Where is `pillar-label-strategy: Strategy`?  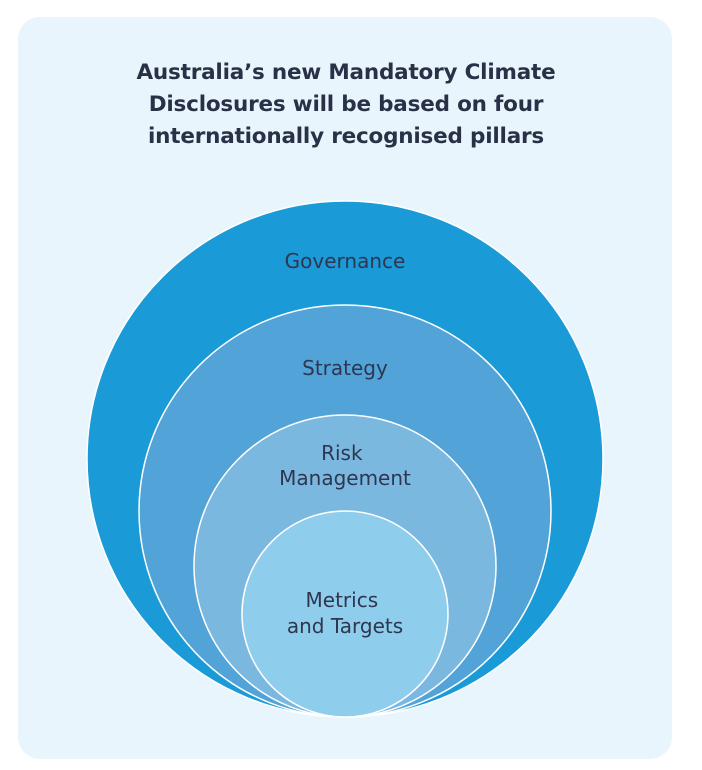 pillar-label-strategy: Strategy is located at coordinates (345, 368).